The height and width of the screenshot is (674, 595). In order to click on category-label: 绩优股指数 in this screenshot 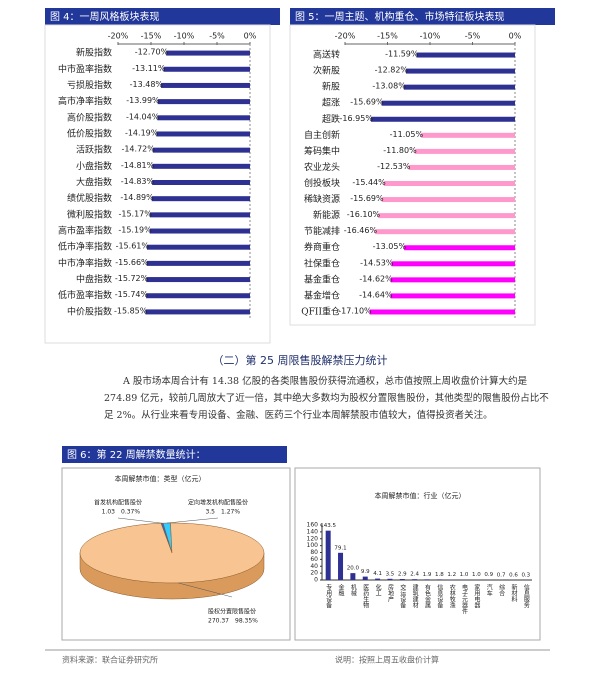, I will do `click(89, 198)`.